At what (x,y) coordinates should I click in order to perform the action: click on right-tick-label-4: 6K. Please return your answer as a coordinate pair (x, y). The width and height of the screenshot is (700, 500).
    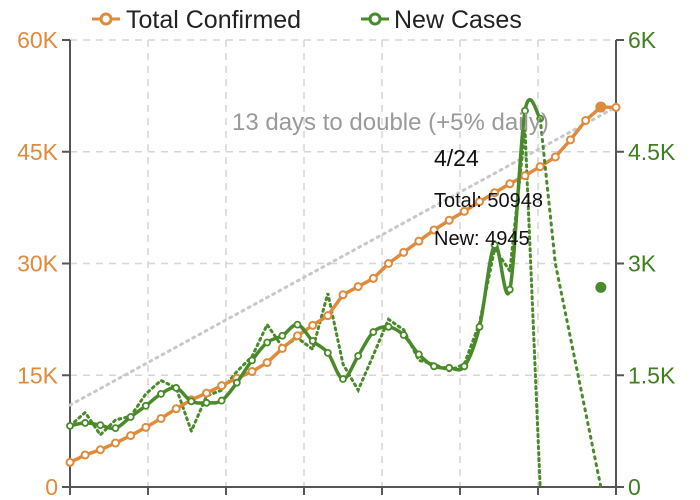
    Looking at the image, I should click on (642, 40).